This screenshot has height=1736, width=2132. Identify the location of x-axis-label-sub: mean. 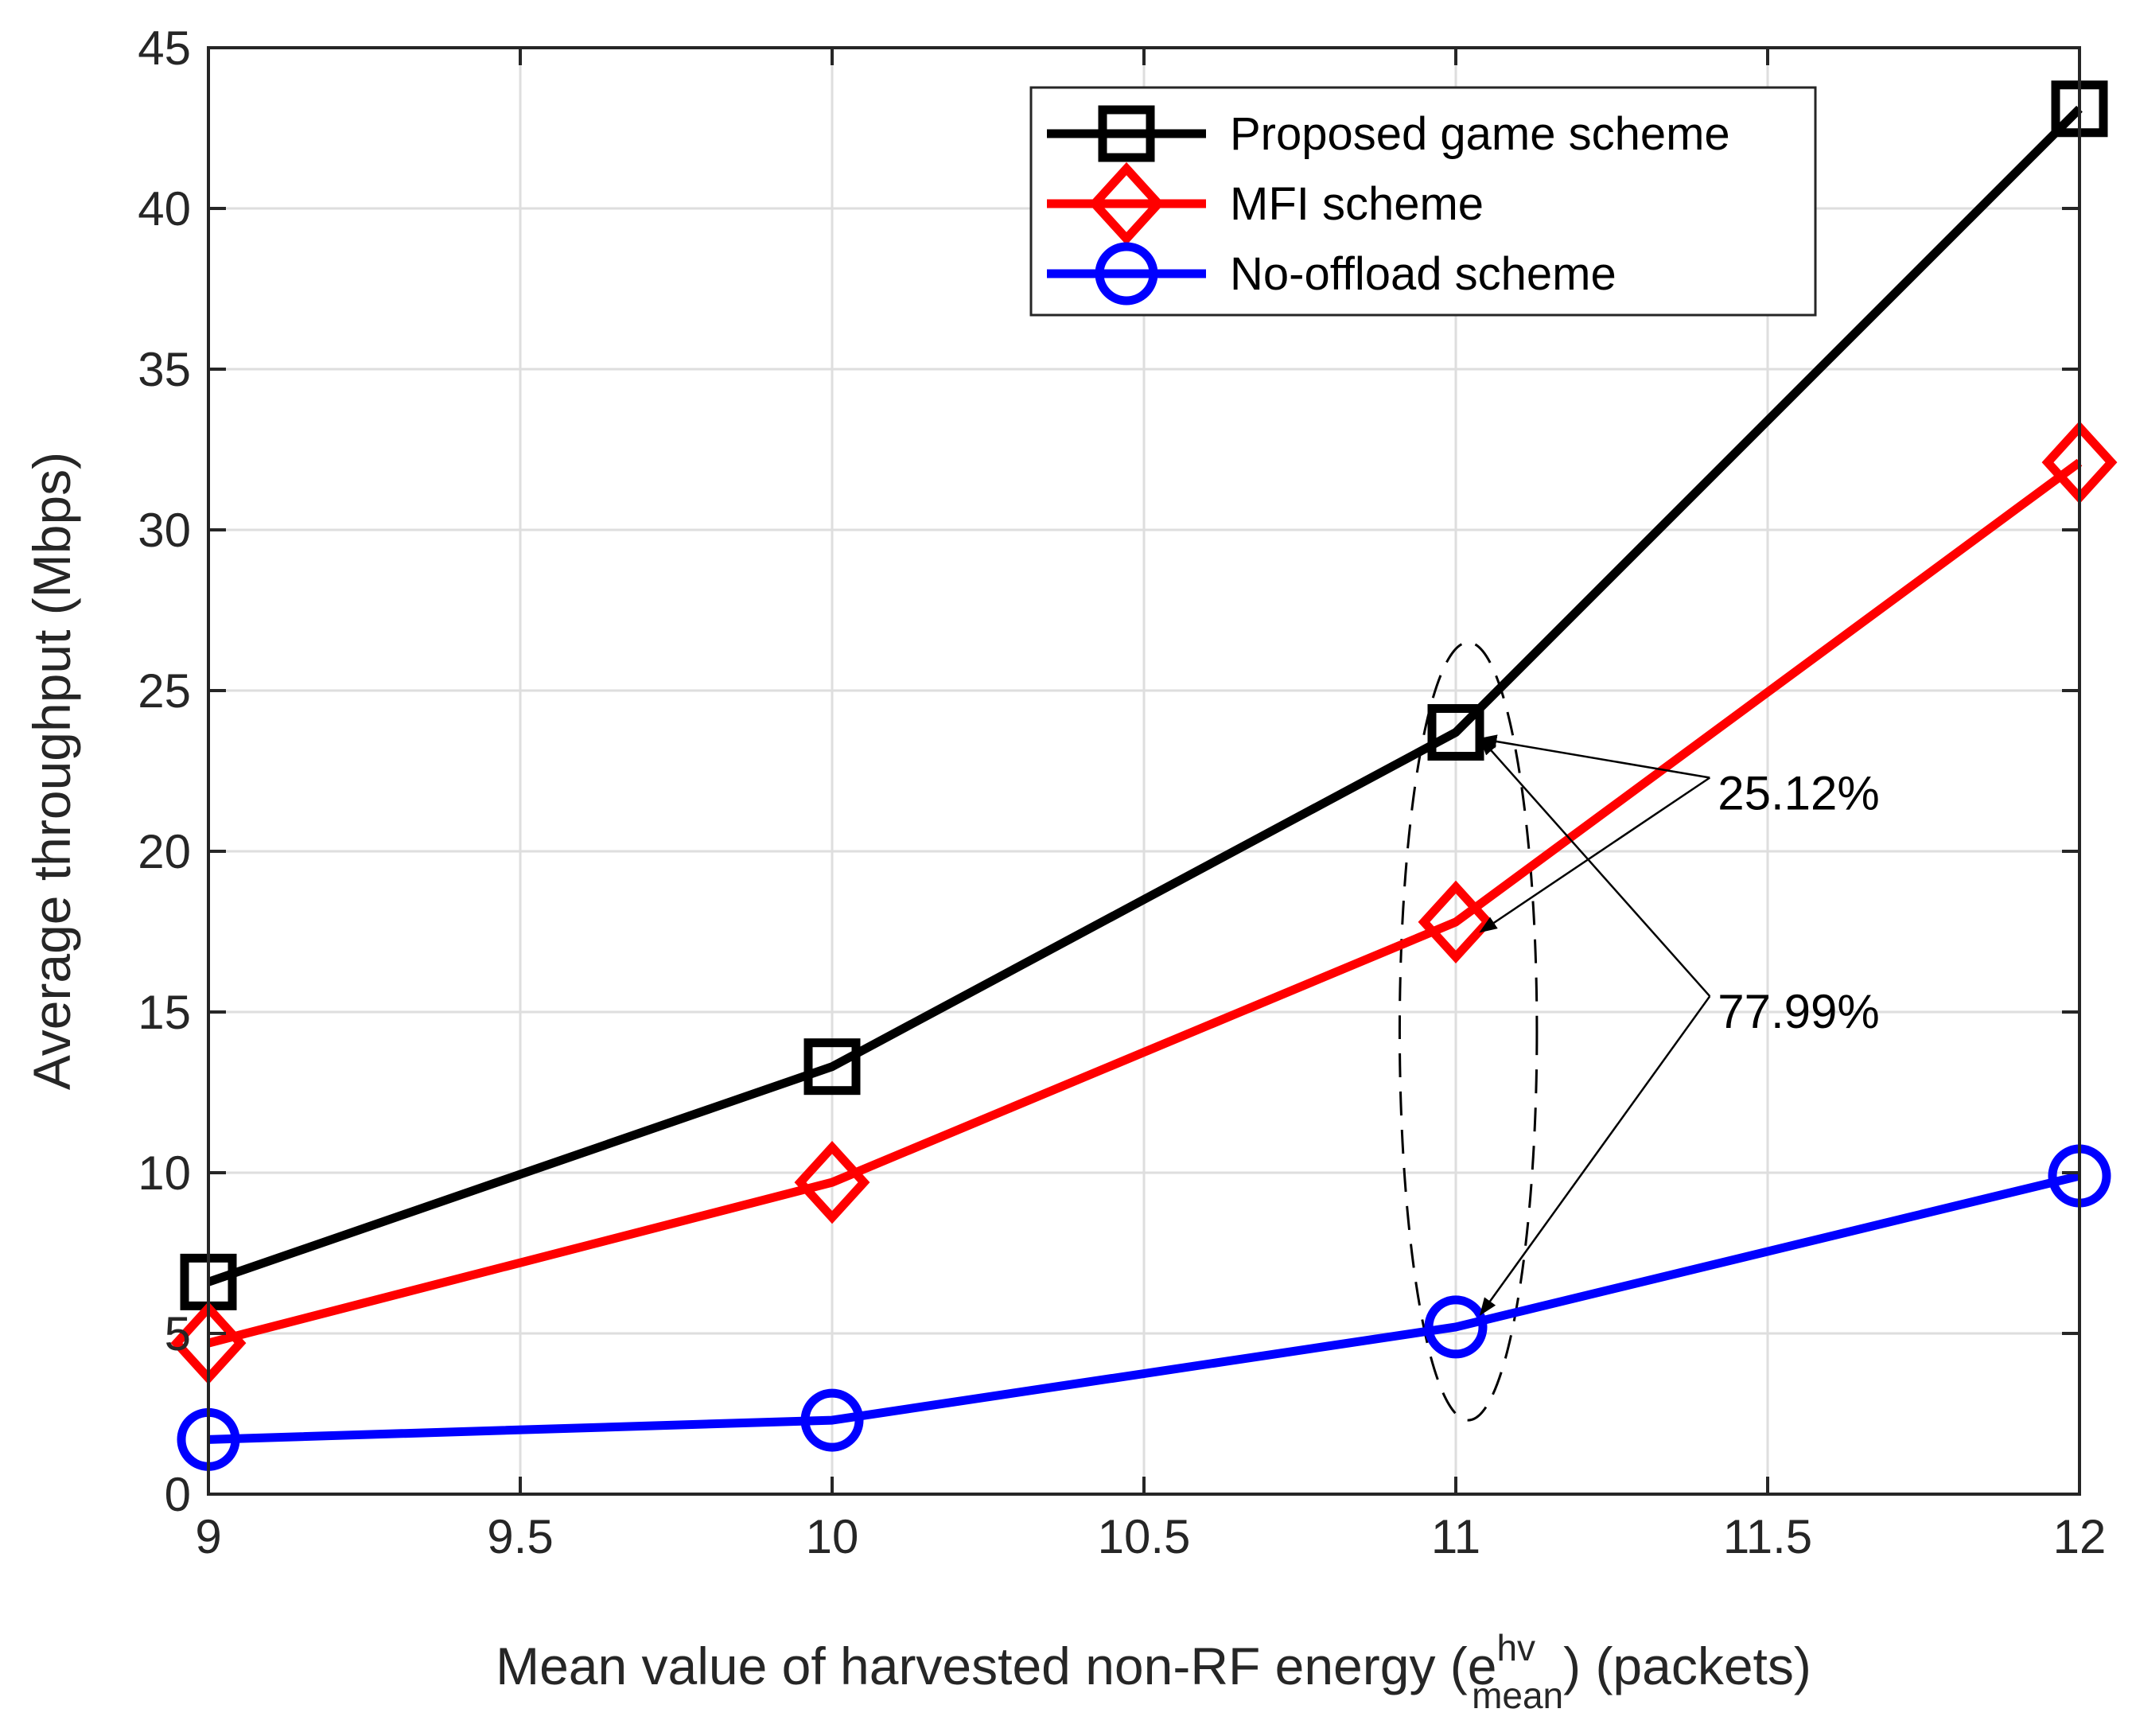
(1517, 1696).